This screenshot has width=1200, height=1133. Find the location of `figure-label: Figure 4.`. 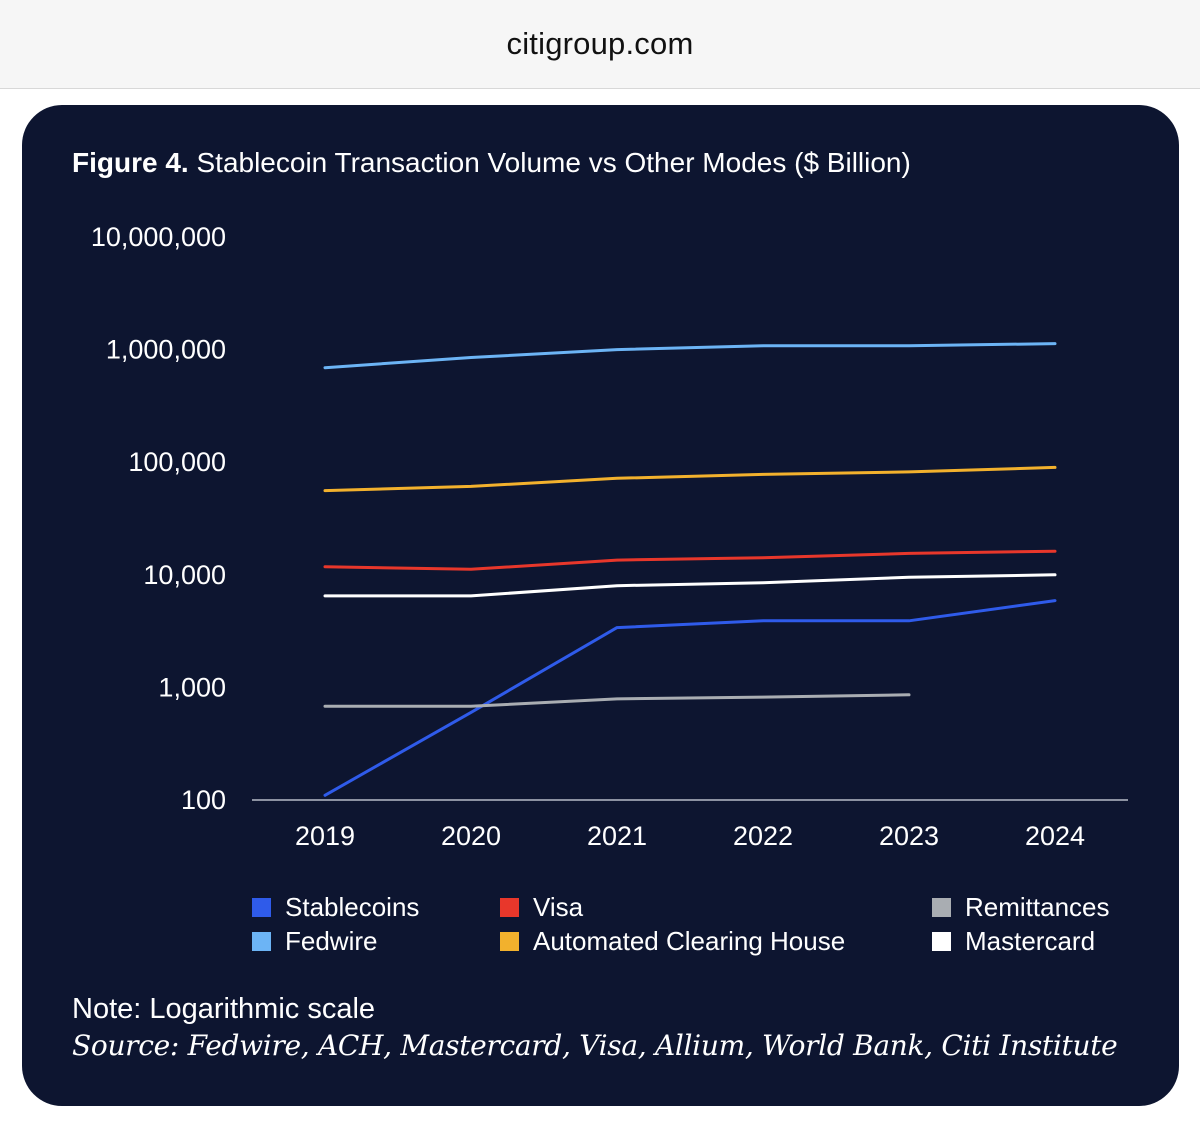

figure-label: Figure 4. is located at coordinates (130, 162).